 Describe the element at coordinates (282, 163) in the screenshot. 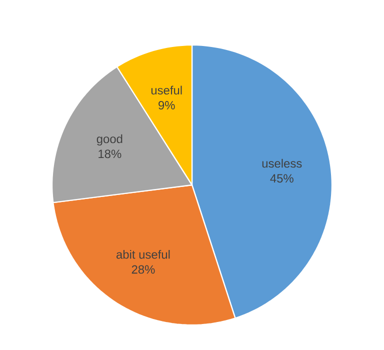

I see `slice-label: useless` at that location.